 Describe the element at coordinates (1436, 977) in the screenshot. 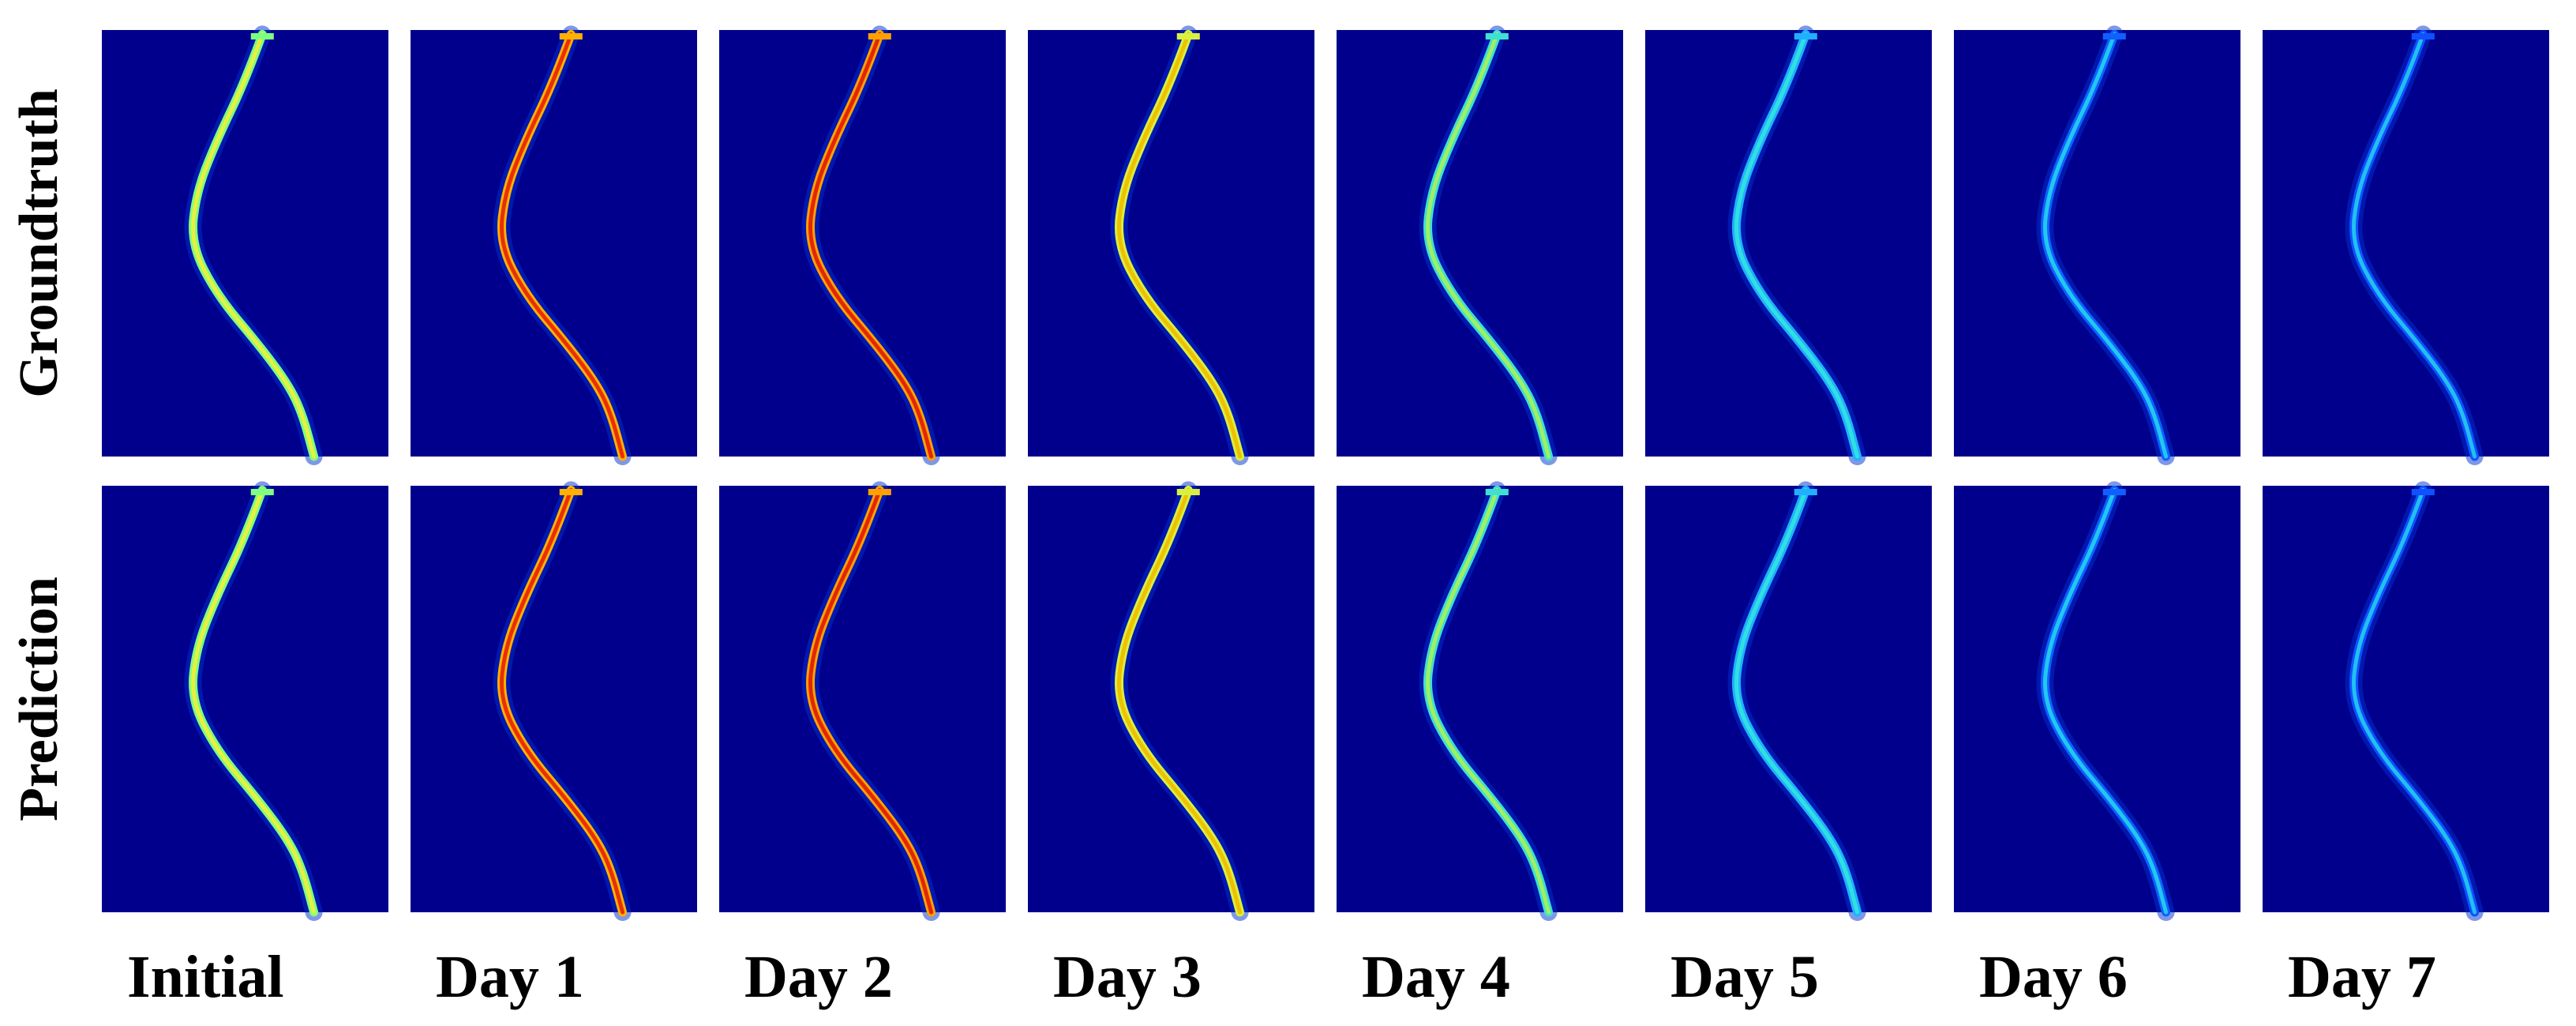

I see `column-label: Day 4` at that location.